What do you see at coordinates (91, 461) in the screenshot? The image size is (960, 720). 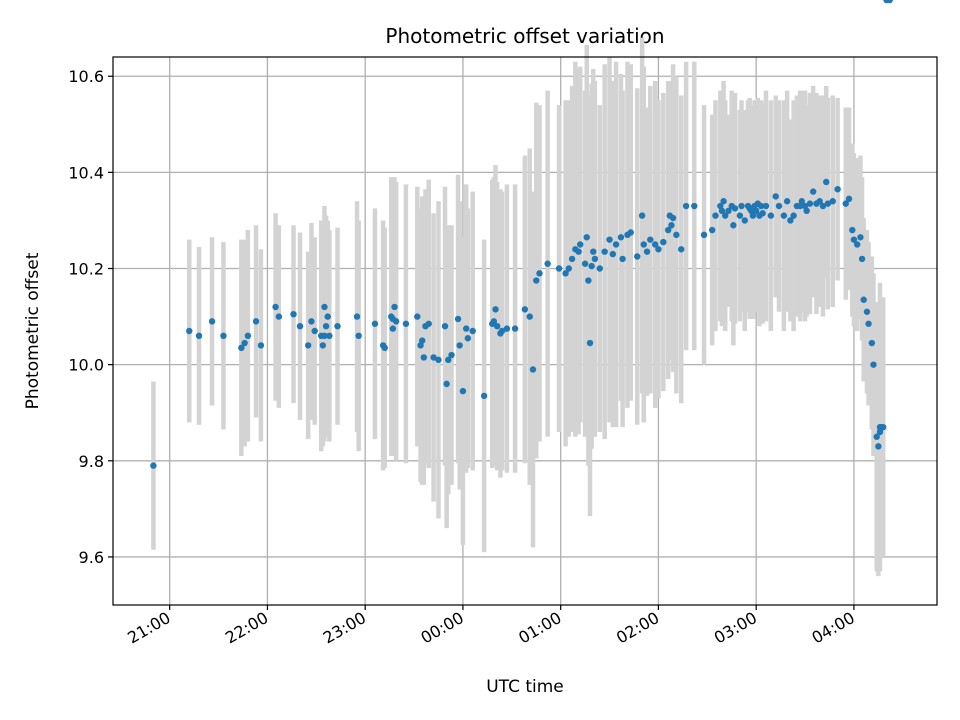 I see `y-tick-label: 9.8` at bounding box center [91, 461].